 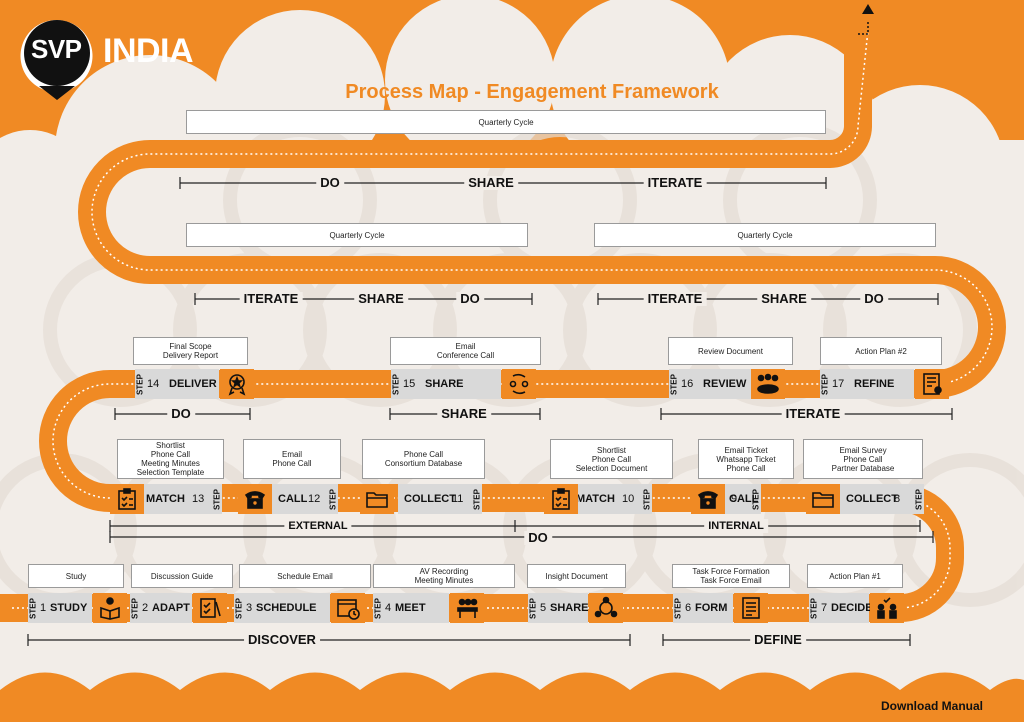 What do you see at coordinates (897, 499) in the screenshot?
I see `step-number: 8` at bounding box center [897, 499].